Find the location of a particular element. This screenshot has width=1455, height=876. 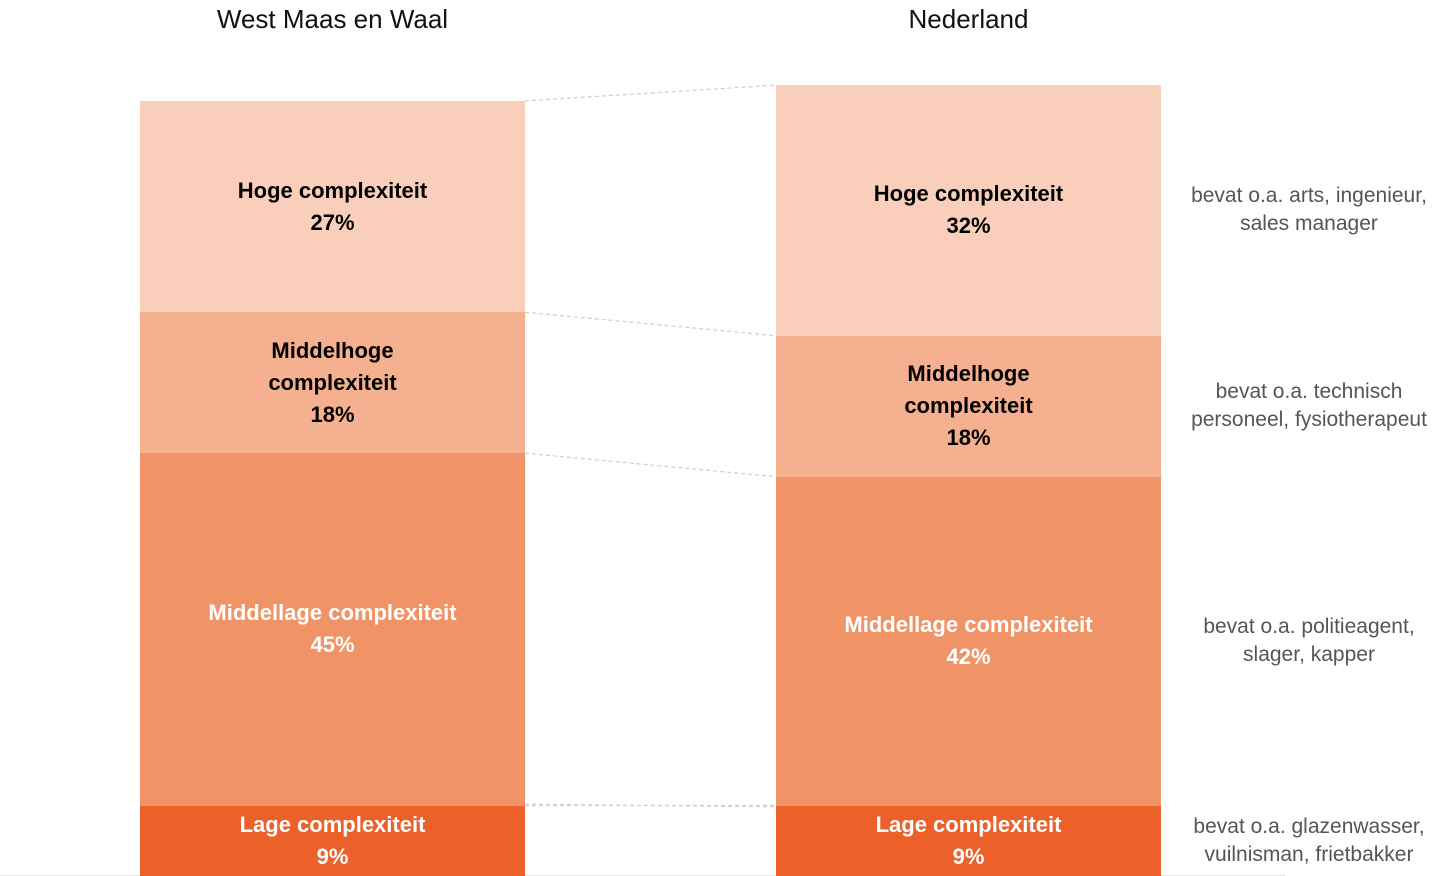

segment-label: Middellage complexiteit 45% is located at coordinates (332, 629).